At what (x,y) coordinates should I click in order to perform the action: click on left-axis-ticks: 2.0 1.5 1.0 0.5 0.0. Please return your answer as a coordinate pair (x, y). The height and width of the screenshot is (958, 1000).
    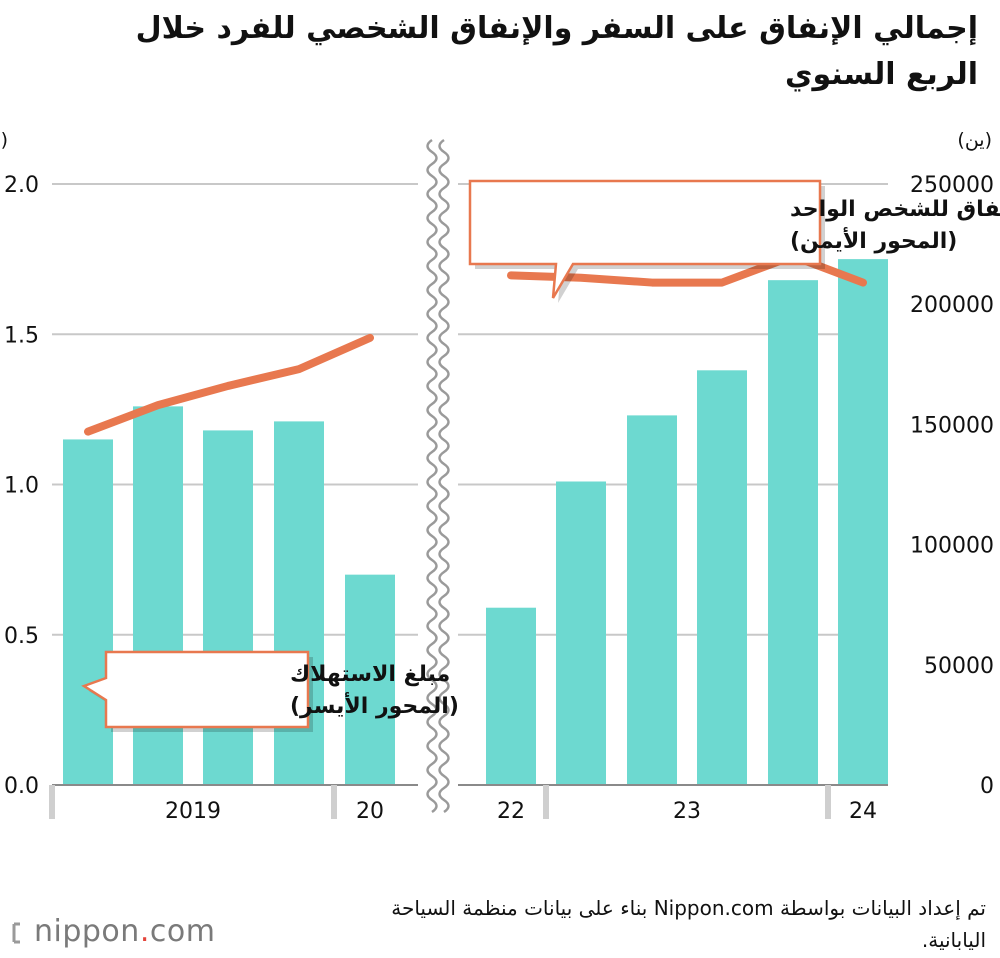
    Looking at the image, I should click on (21, 486).